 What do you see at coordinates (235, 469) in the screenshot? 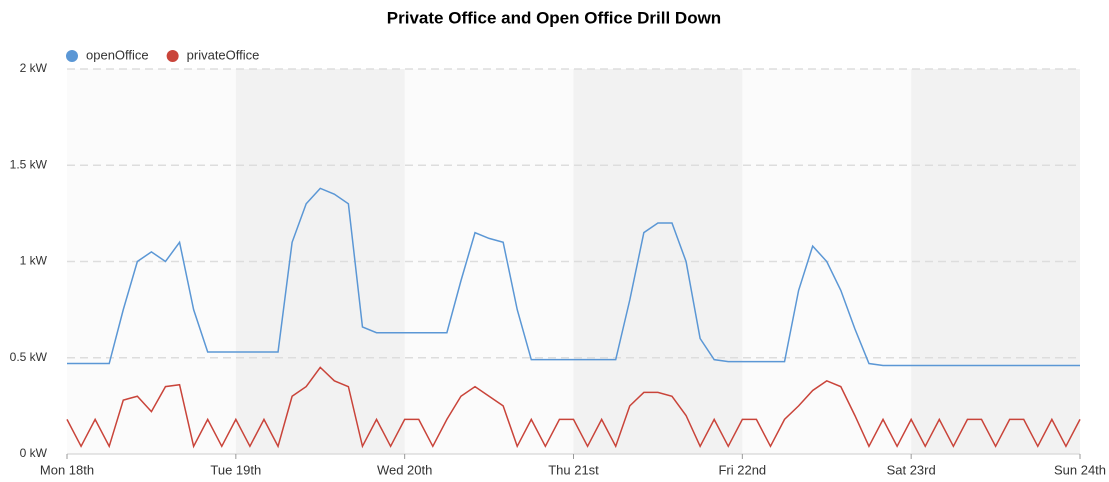
I see `x-tick-label: Tue 19th` at bounding box center [235, 469].